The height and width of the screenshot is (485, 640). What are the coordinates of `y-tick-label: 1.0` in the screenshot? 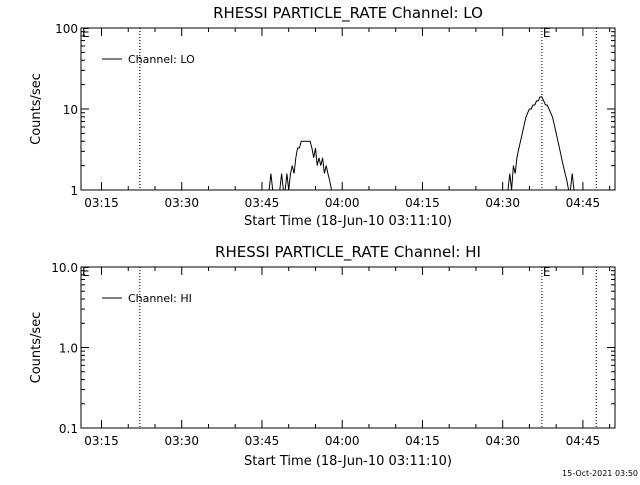 It's located at (68, 349).